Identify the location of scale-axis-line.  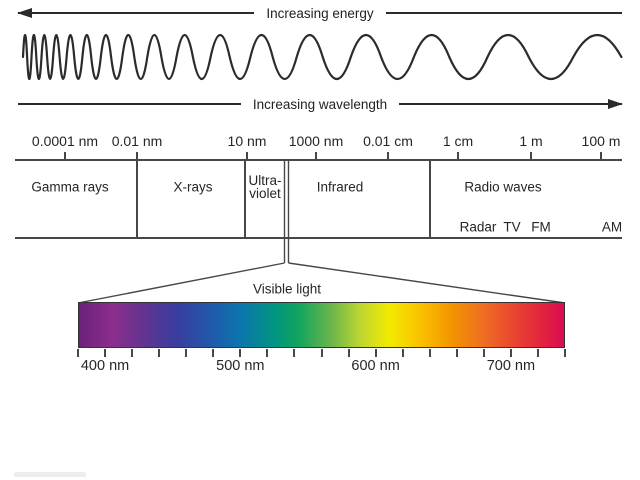
(318, 160).